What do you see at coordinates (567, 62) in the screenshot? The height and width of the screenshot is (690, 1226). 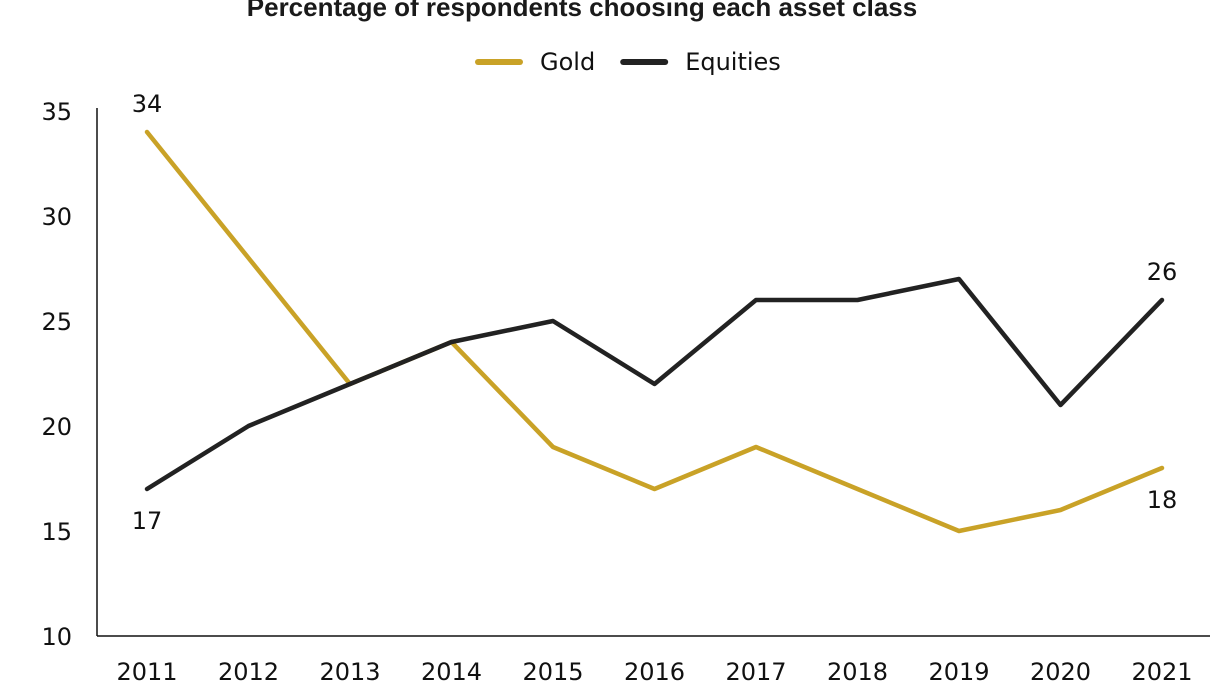 I see `legend-label-gold: Gold` at bounding box center [567, 62].